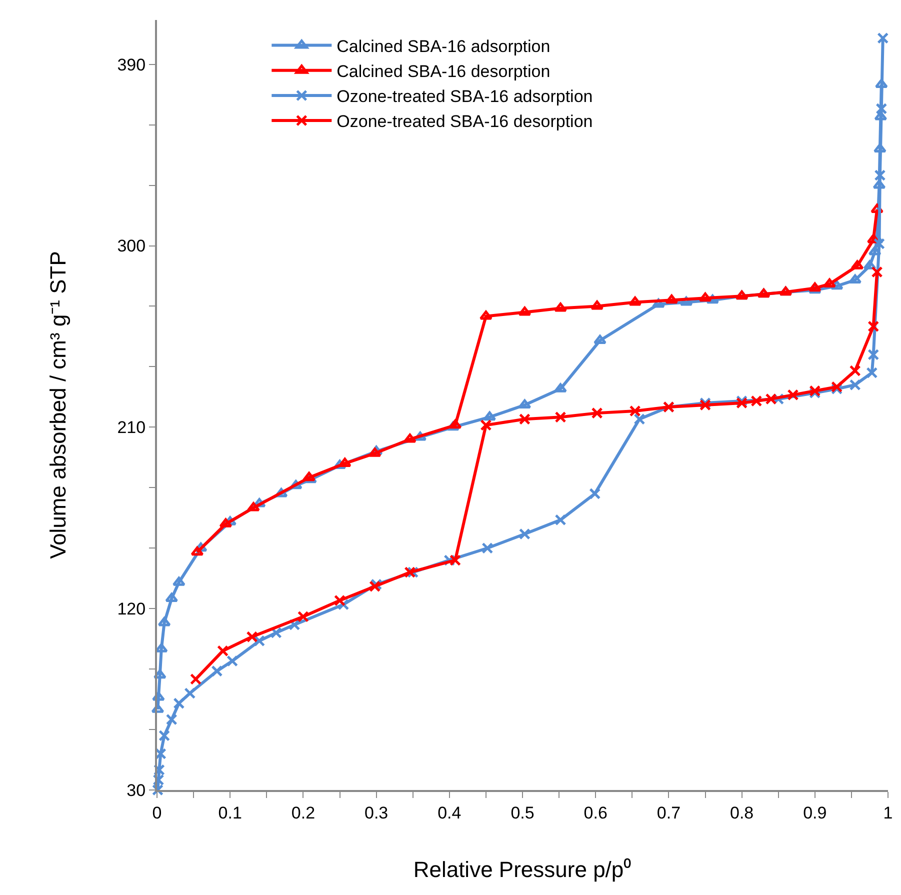 Image resolution: width=901 pixels, height=895 pixels. What do you see at coordinates (131, 428) in the screenshot?
I see `y-tick-label: 210` at bounding box center [131, 428].